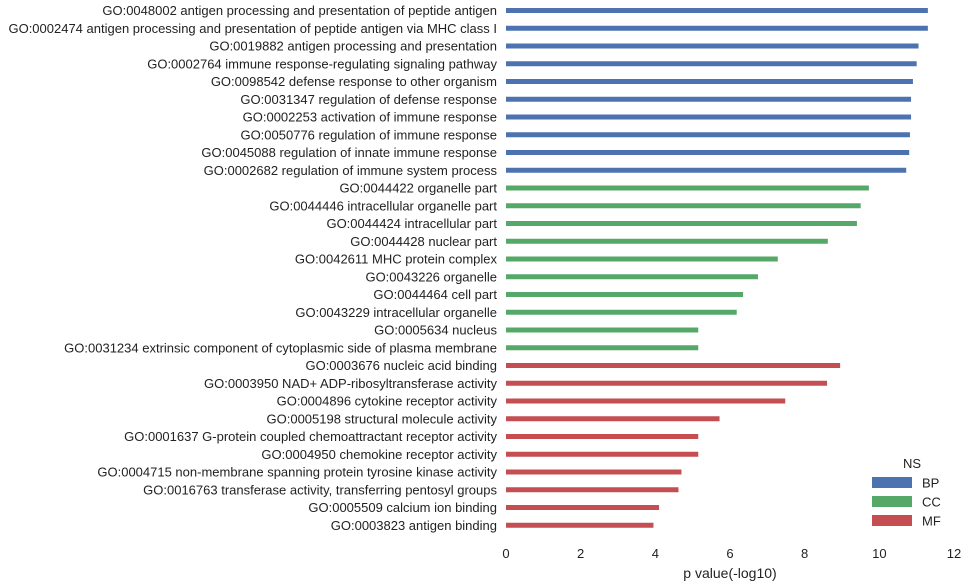 This screenshot has width=967, height=587. What do you see at coordinates (401, 365) in the screenshot?
I see `category-label: GO:0003676 nucleic acid binding` at bounding box center [401, 365].